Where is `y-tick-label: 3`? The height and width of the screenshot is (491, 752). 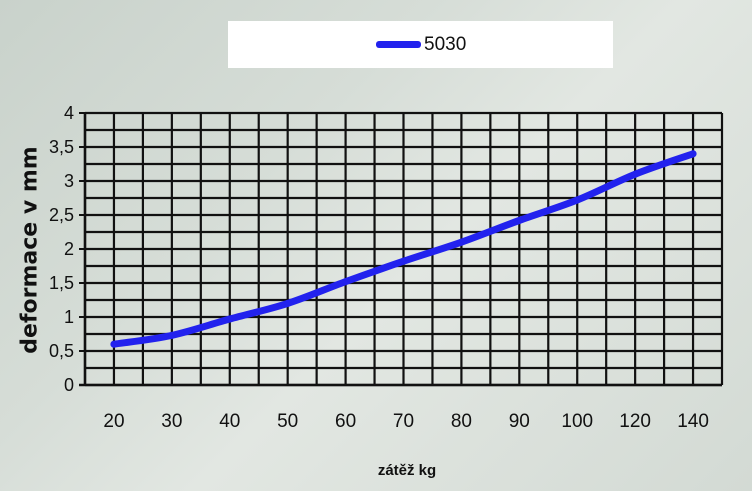 y-tick-label: 3 is located at coordinates (69, 181).